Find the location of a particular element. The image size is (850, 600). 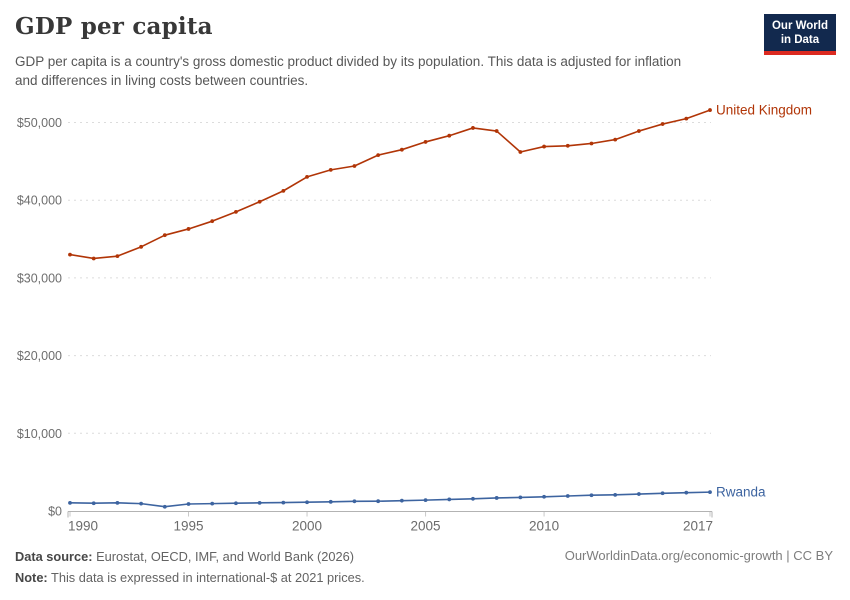

series-label-rwanda: Rwanda is located at coordinates (741, 492).